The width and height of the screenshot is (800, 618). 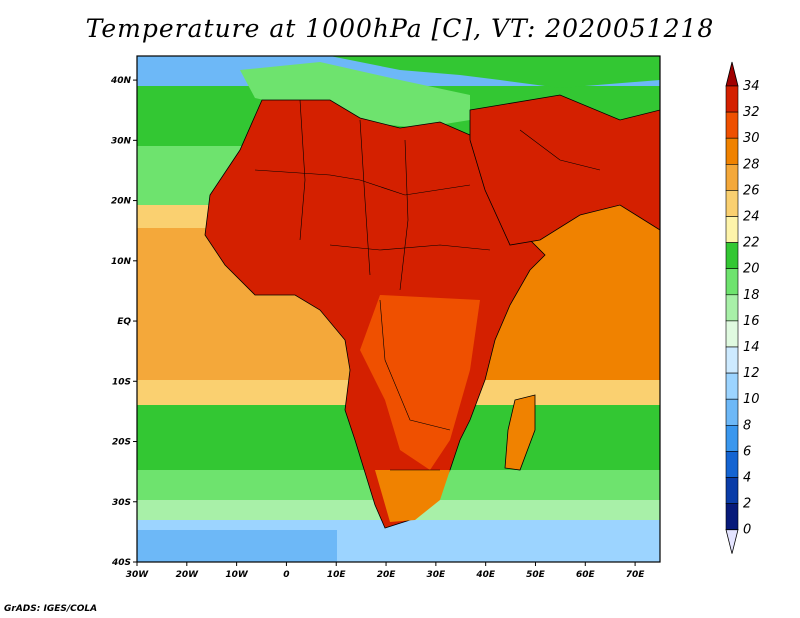 What do you see at coordinates (747, 425) in the screenshot?
I see `colorbar-label: 8` at bounding box center [747, 425].